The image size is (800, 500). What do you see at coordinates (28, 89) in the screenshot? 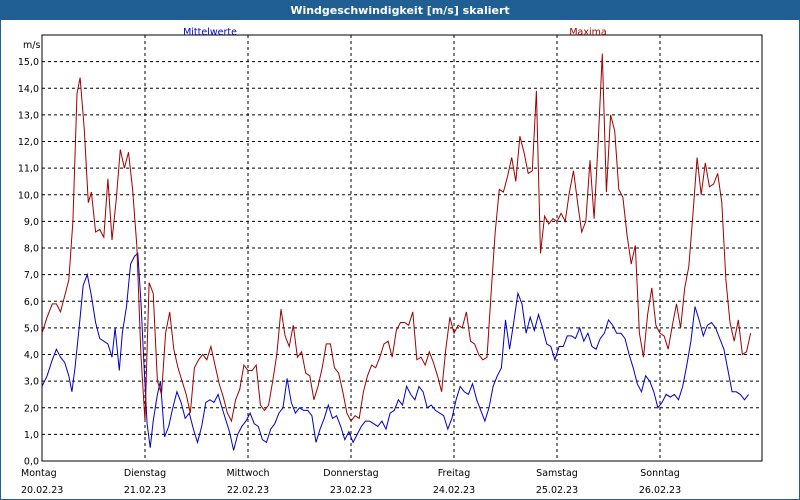
I see `y-tick-label: 14,0` at bounding box center [28, 89].